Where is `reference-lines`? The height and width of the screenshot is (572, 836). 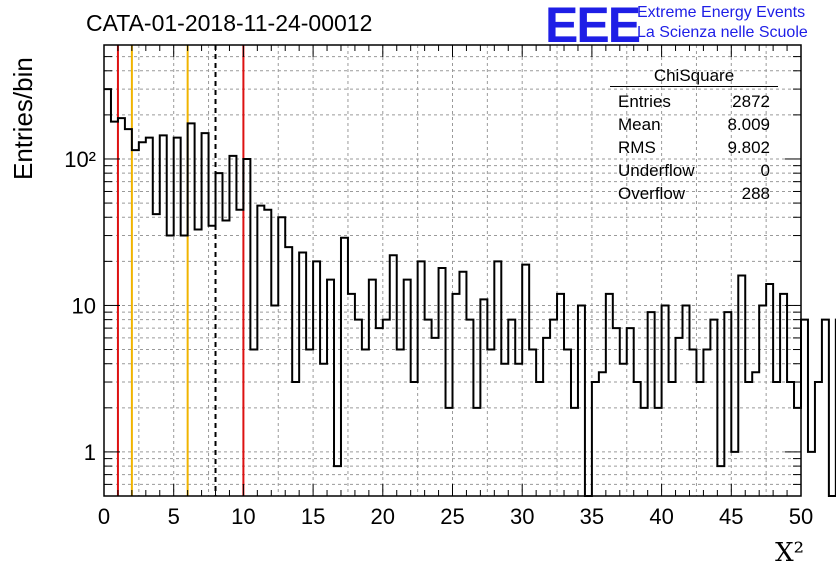
reference-lines is located at coordinates (180, 270).